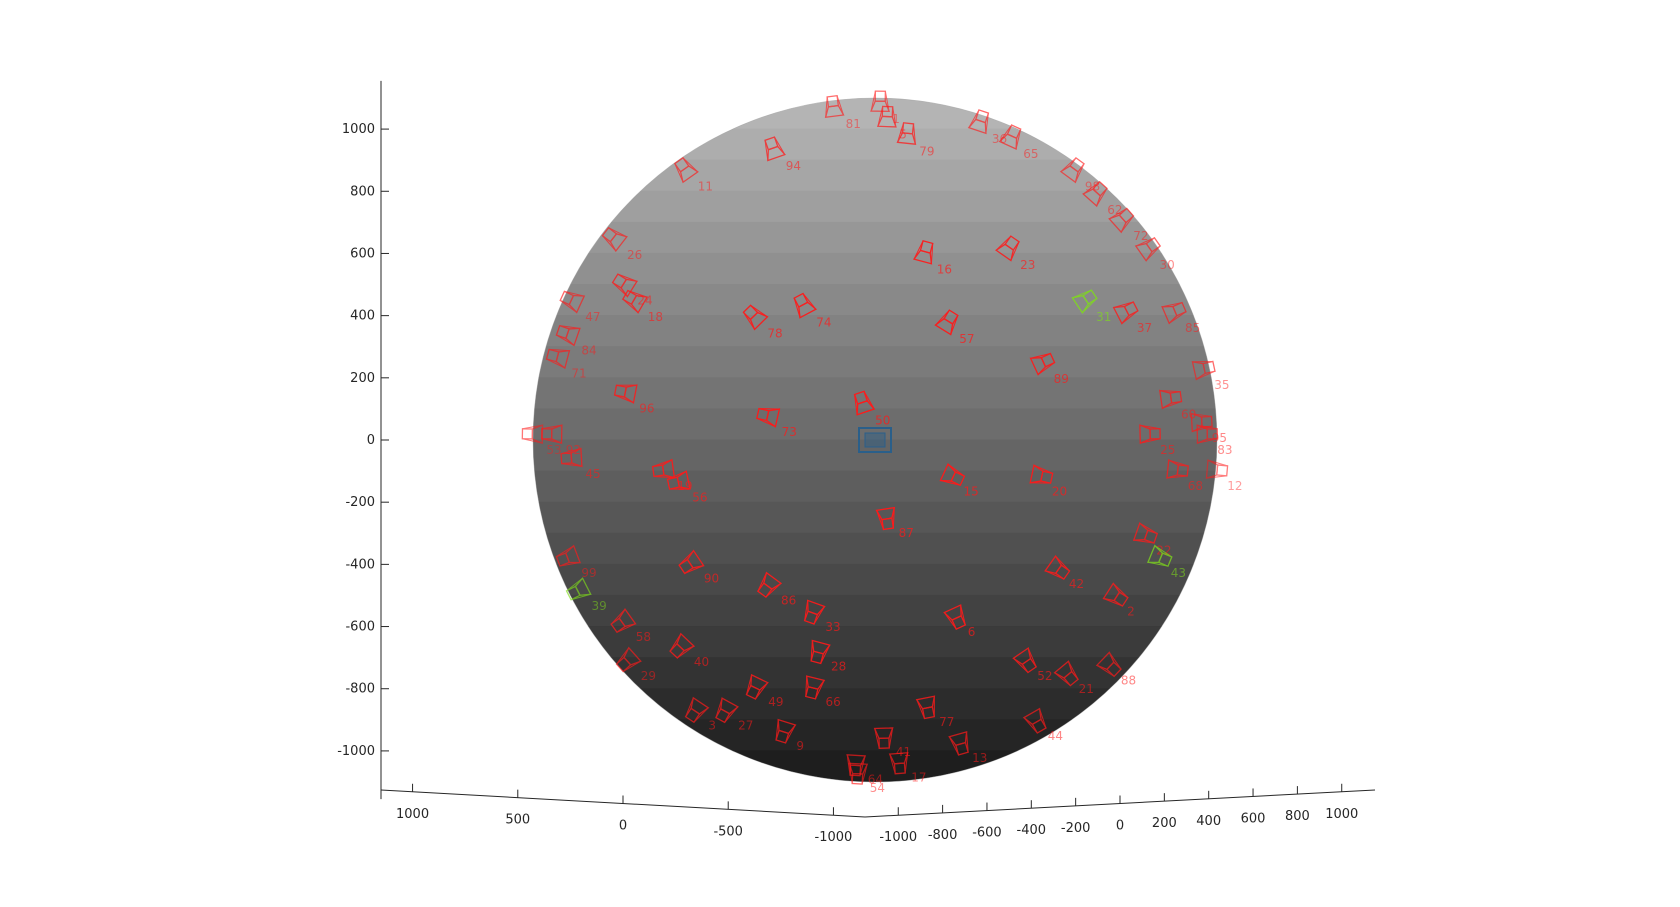 The width and height of the screenshot is (1680, 907). What do you see at coordinates (1128, 224) in the screenshot?
I see `camera-72: 72` at bounding box center [1128, 224].